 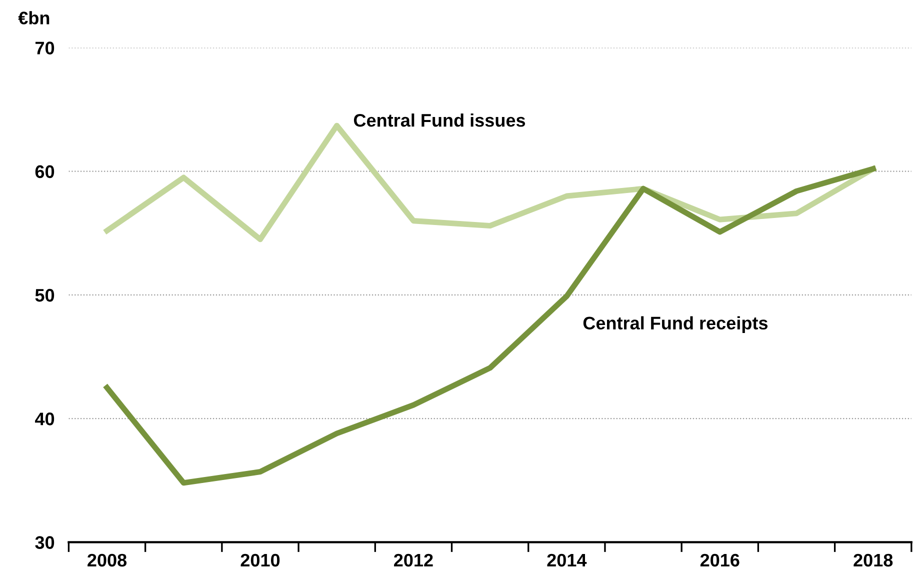 What do you see at coordinates (440, 120) in the screenshot?
I see `series-label: Central Fund issues` at bounding box center [440, 120].